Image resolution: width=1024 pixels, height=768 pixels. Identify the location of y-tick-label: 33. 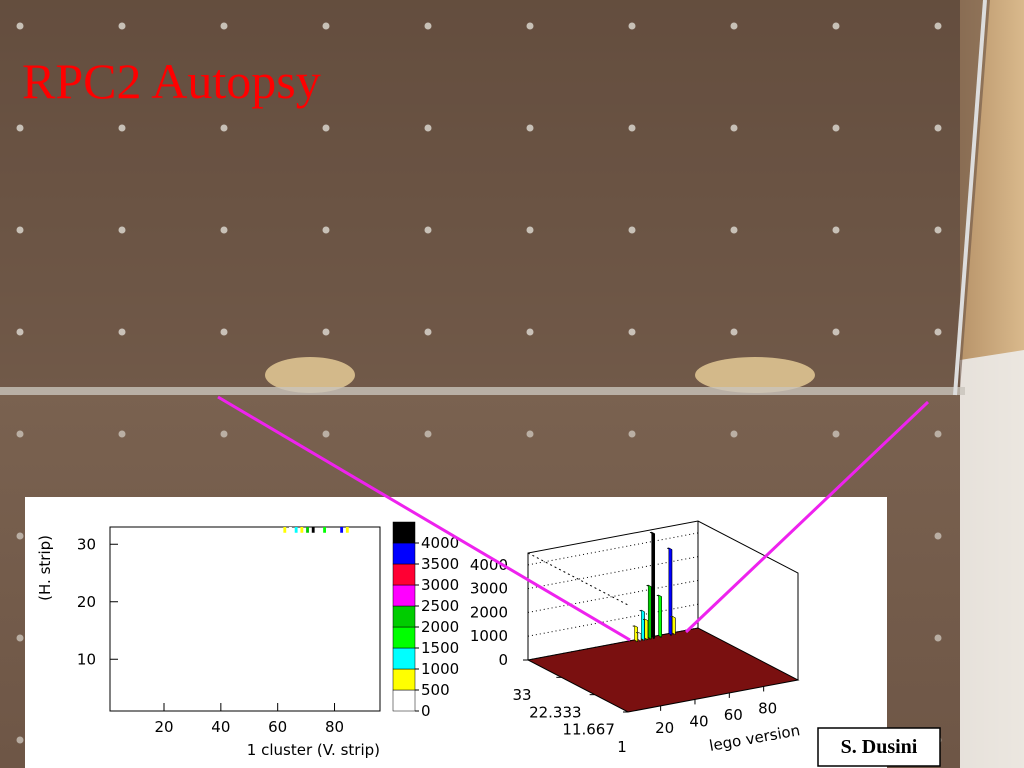
(521, 695).